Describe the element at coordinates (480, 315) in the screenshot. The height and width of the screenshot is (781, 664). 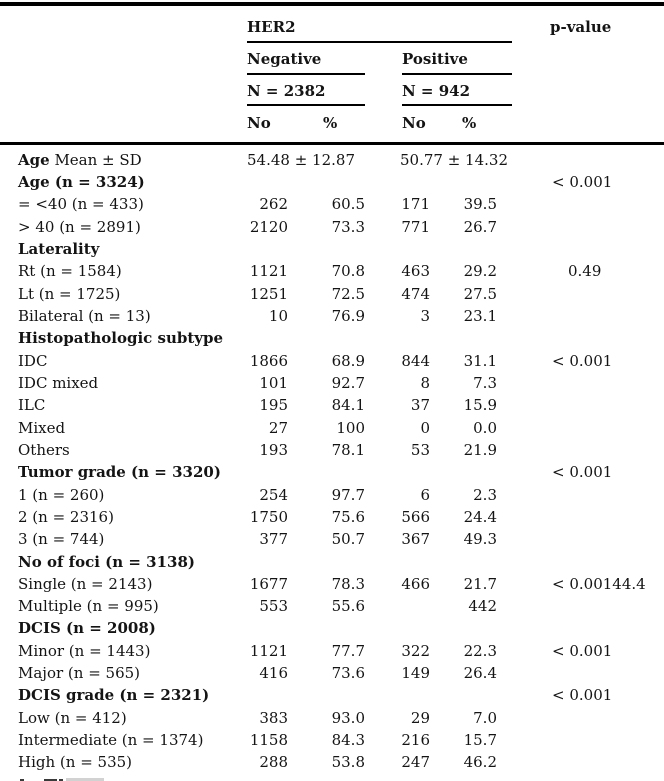
I see `cell-pct-positive: 23.1` at that location.